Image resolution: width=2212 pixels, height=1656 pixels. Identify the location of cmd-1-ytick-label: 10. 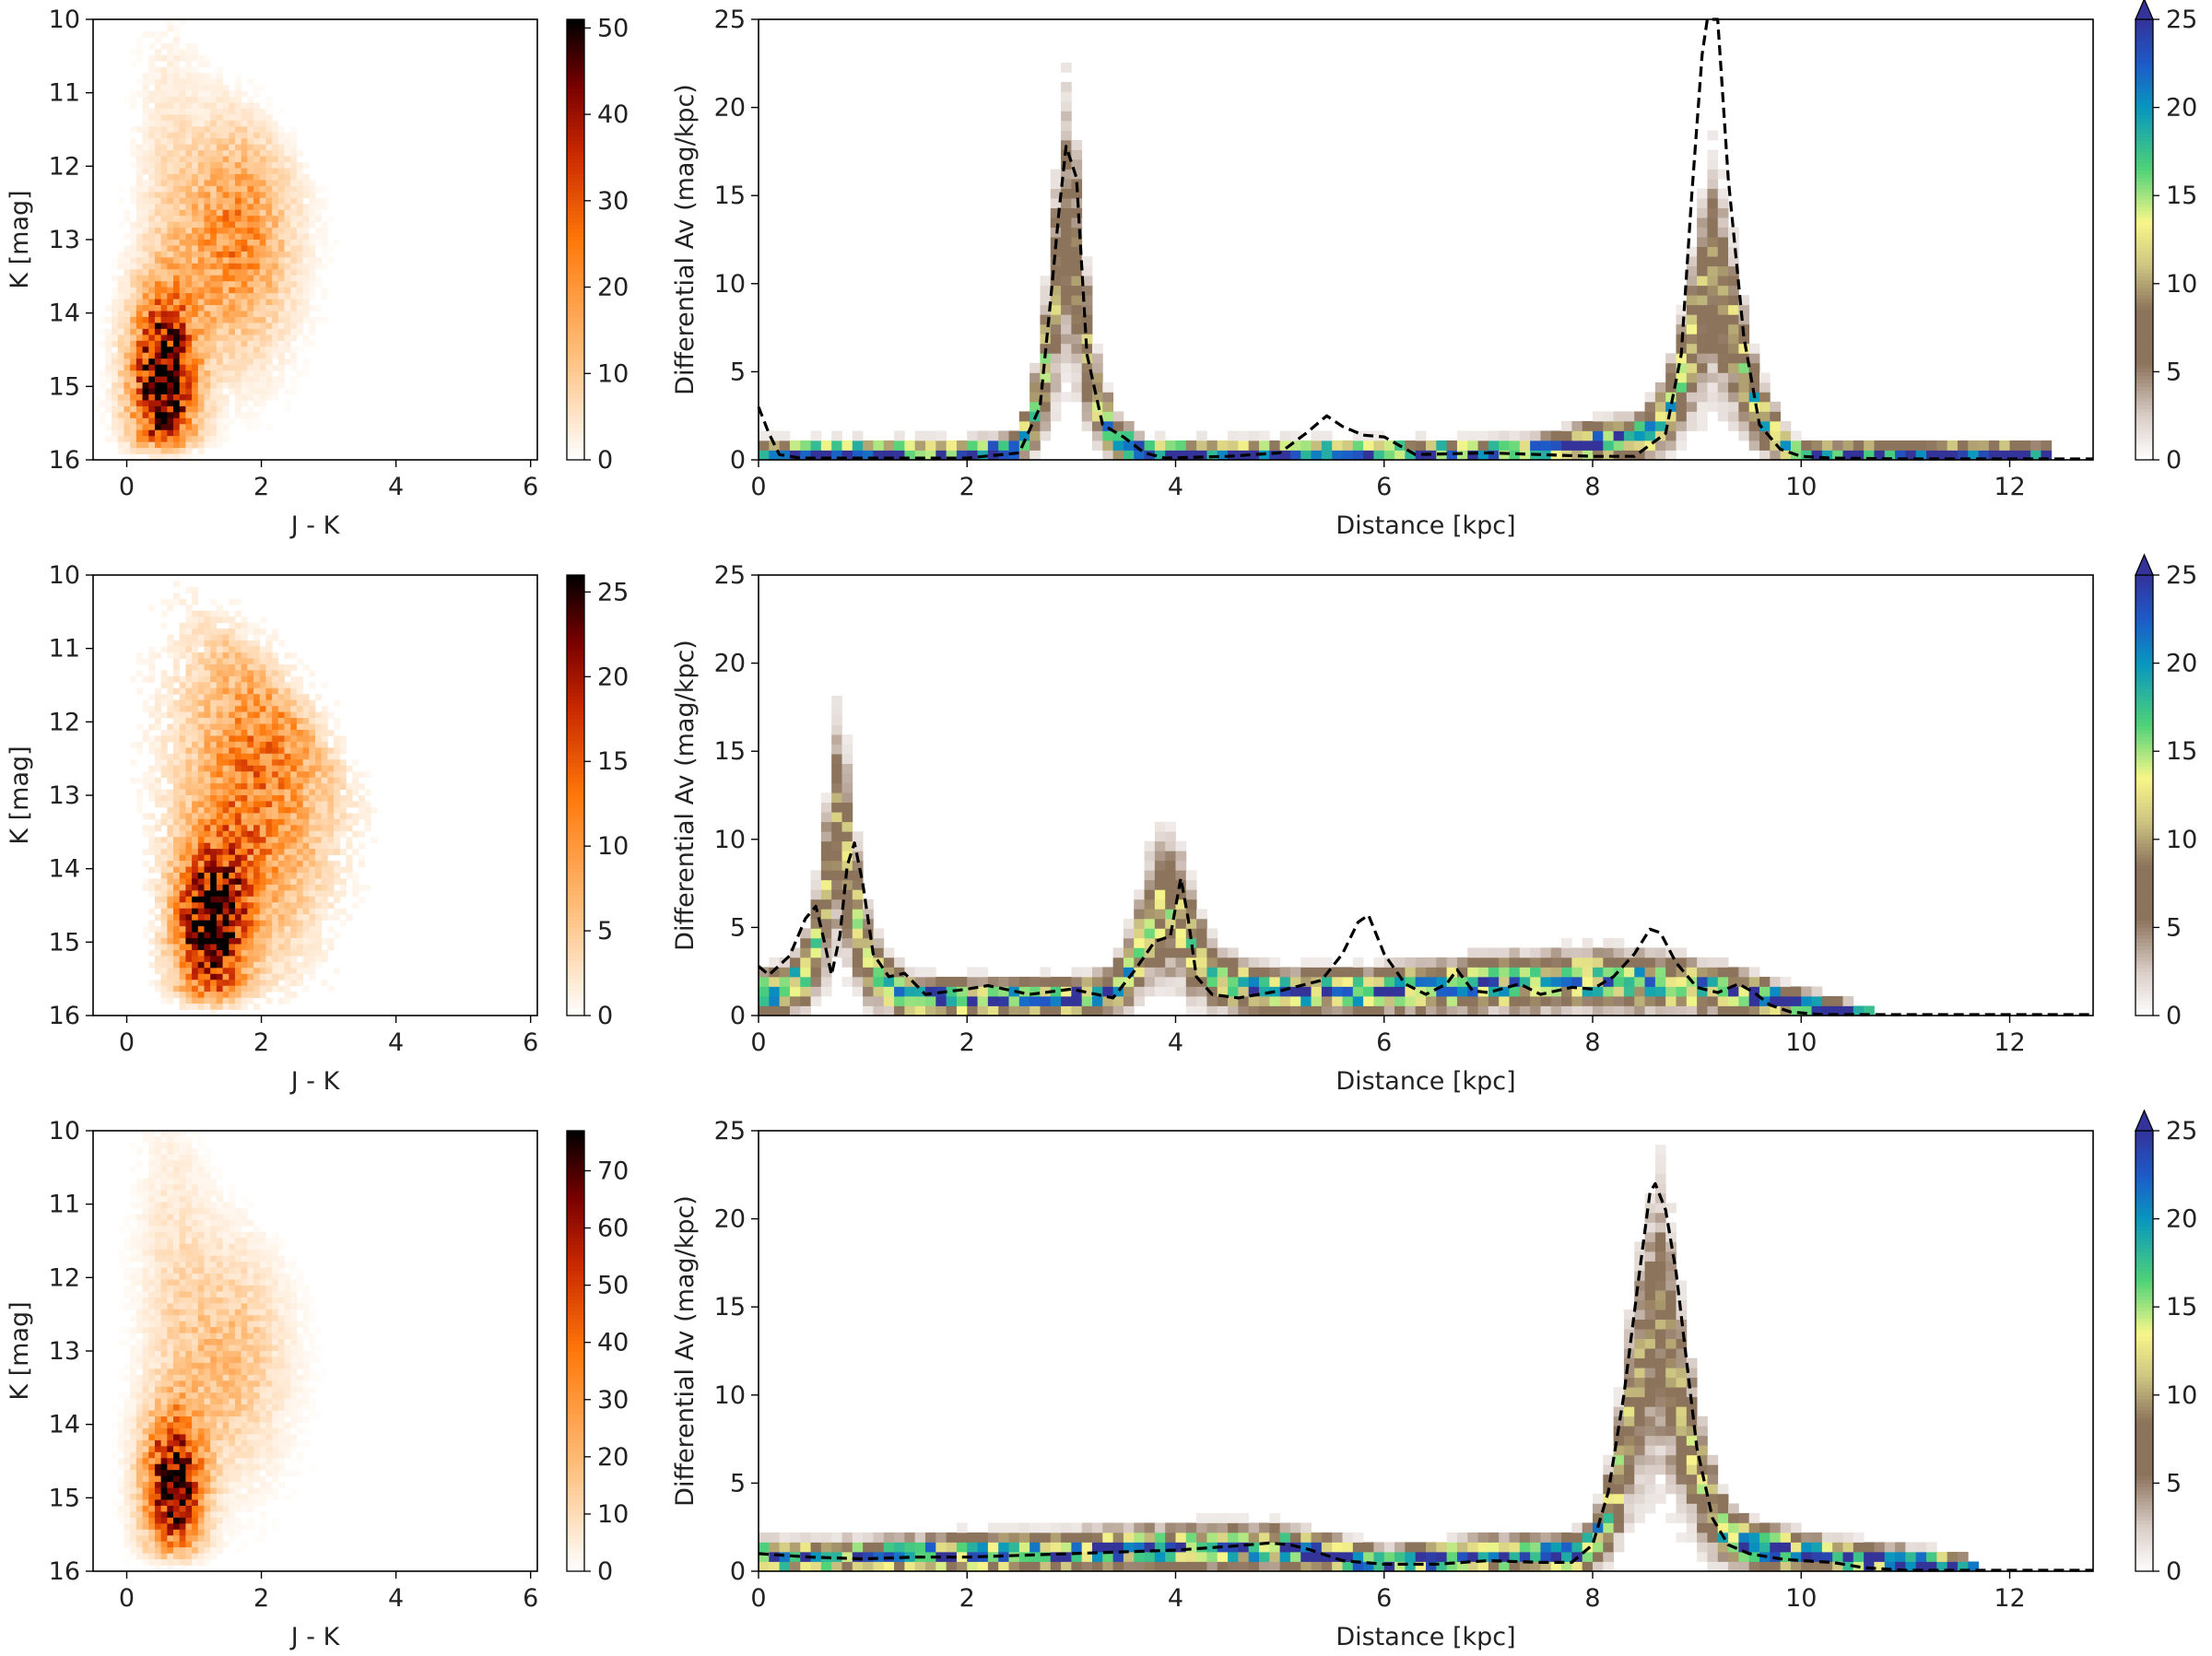
(64, 20).